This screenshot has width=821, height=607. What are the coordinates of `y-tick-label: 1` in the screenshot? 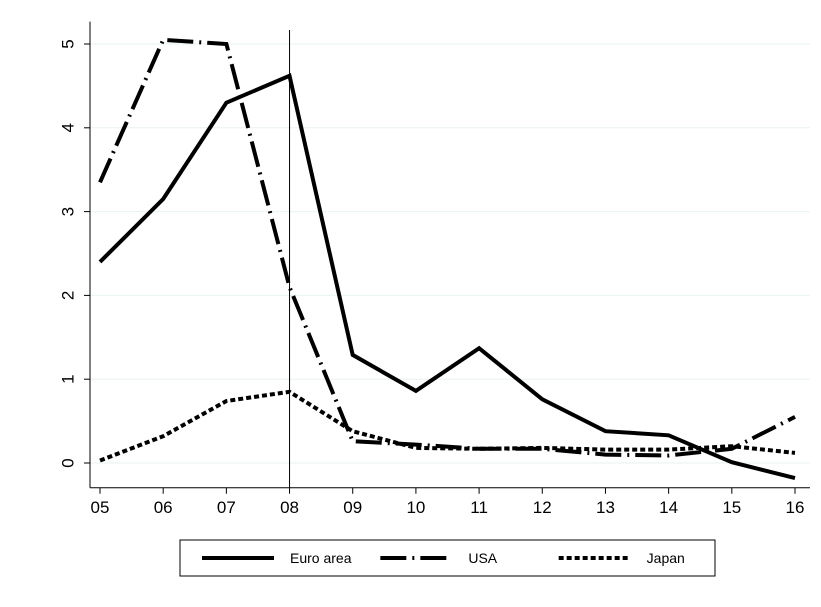 It's located at (68, 378).